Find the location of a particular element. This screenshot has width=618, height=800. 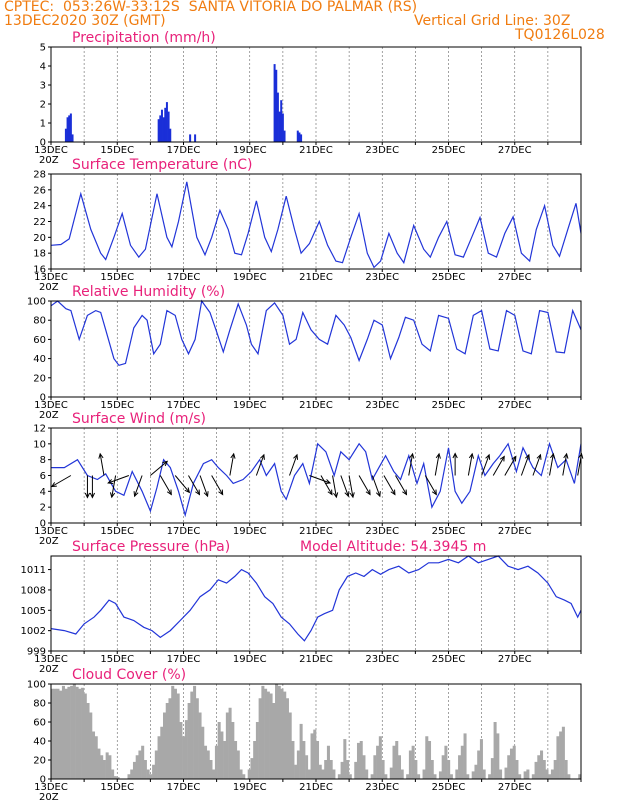

y-tick-label: 22 is located at coordinates (39, 222).